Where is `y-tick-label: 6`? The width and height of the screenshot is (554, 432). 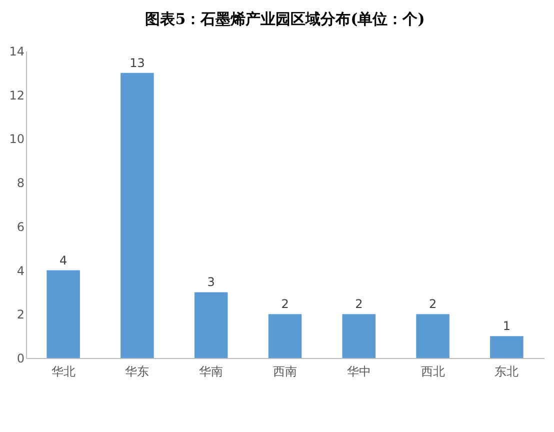
y-tick-label: 6 is located at coordinates (20, 227).